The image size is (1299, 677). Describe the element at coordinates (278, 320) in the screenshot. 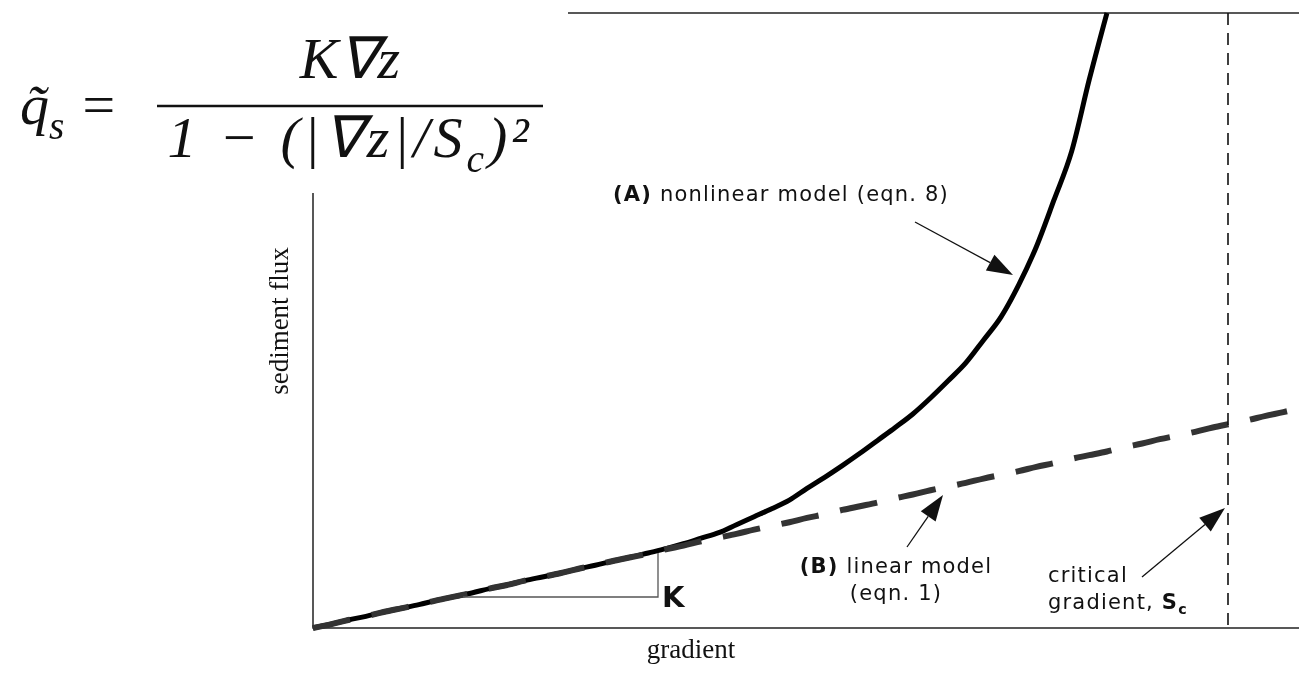

I see `y-axis-title: sediment flux` at that location.